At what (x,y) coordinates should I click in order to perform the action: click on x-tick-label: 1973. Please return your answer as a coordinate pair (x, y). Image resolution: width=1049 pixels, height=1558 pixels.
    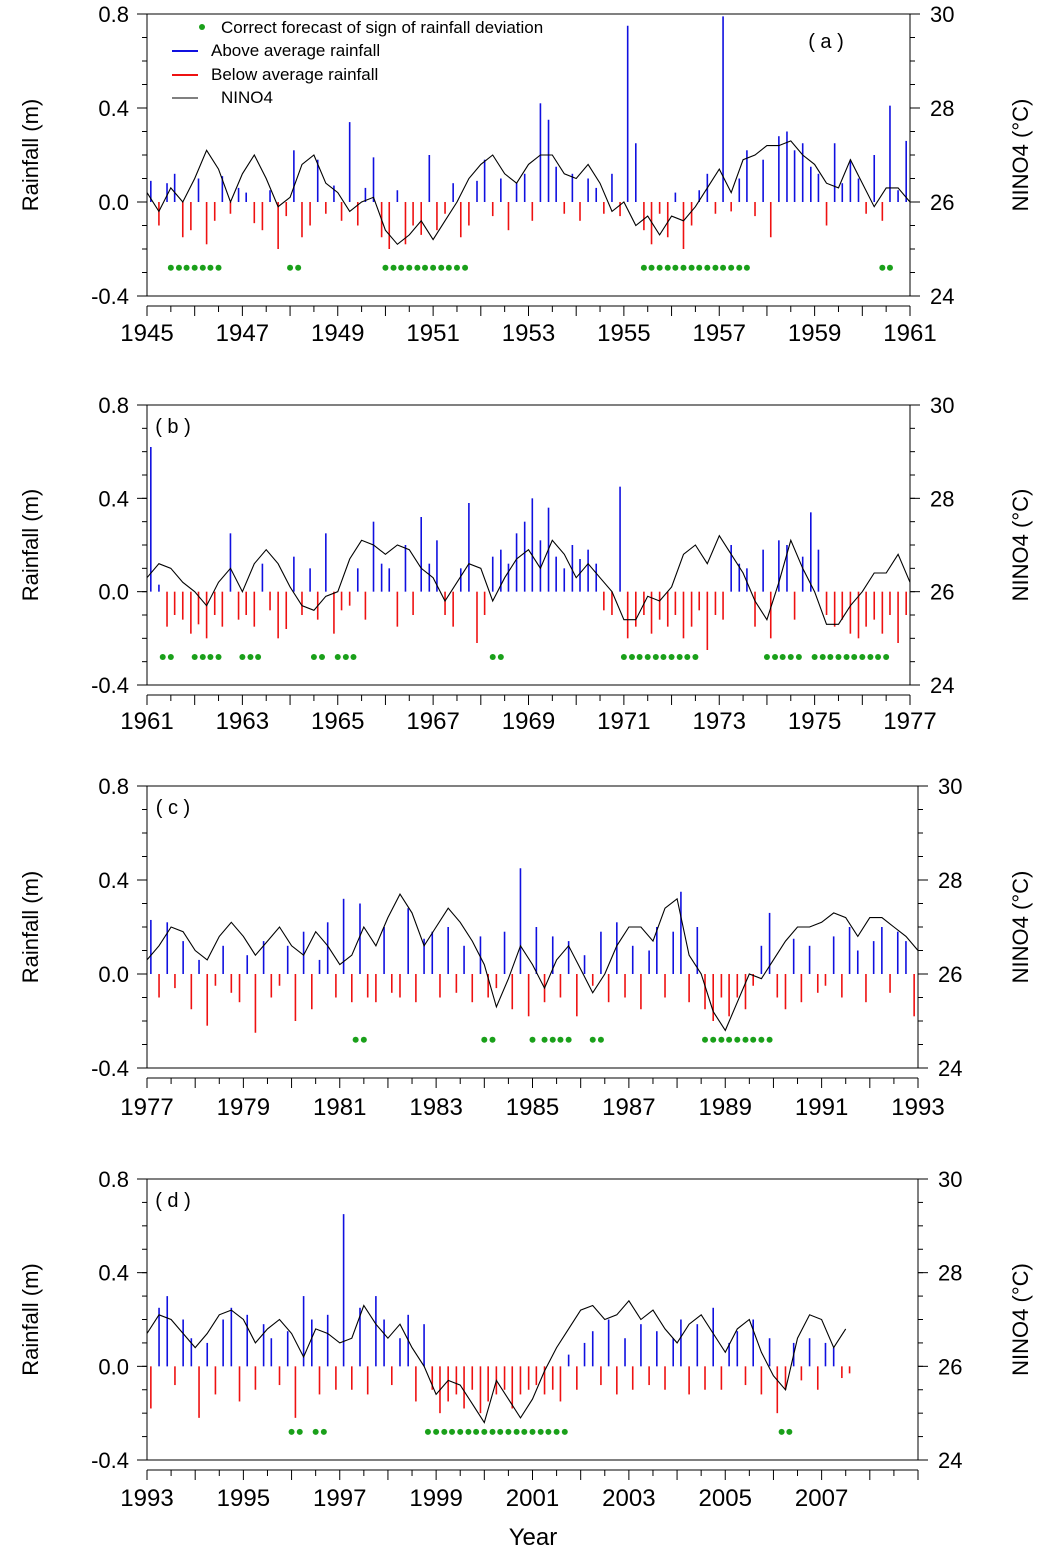
    Looking at the image, I should click on (719, 721).